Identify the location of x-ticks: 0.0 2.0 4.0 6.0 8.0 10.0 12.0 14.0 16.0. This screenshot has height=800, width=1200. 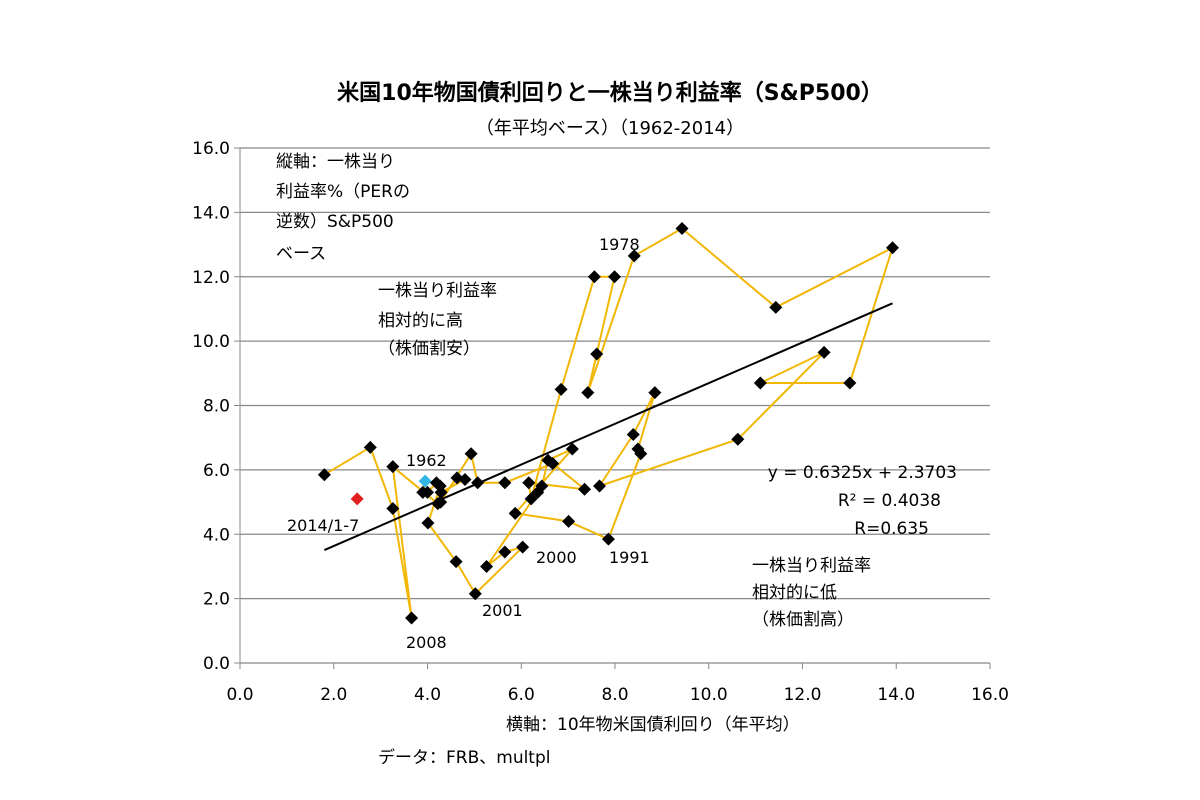
(617, 684).